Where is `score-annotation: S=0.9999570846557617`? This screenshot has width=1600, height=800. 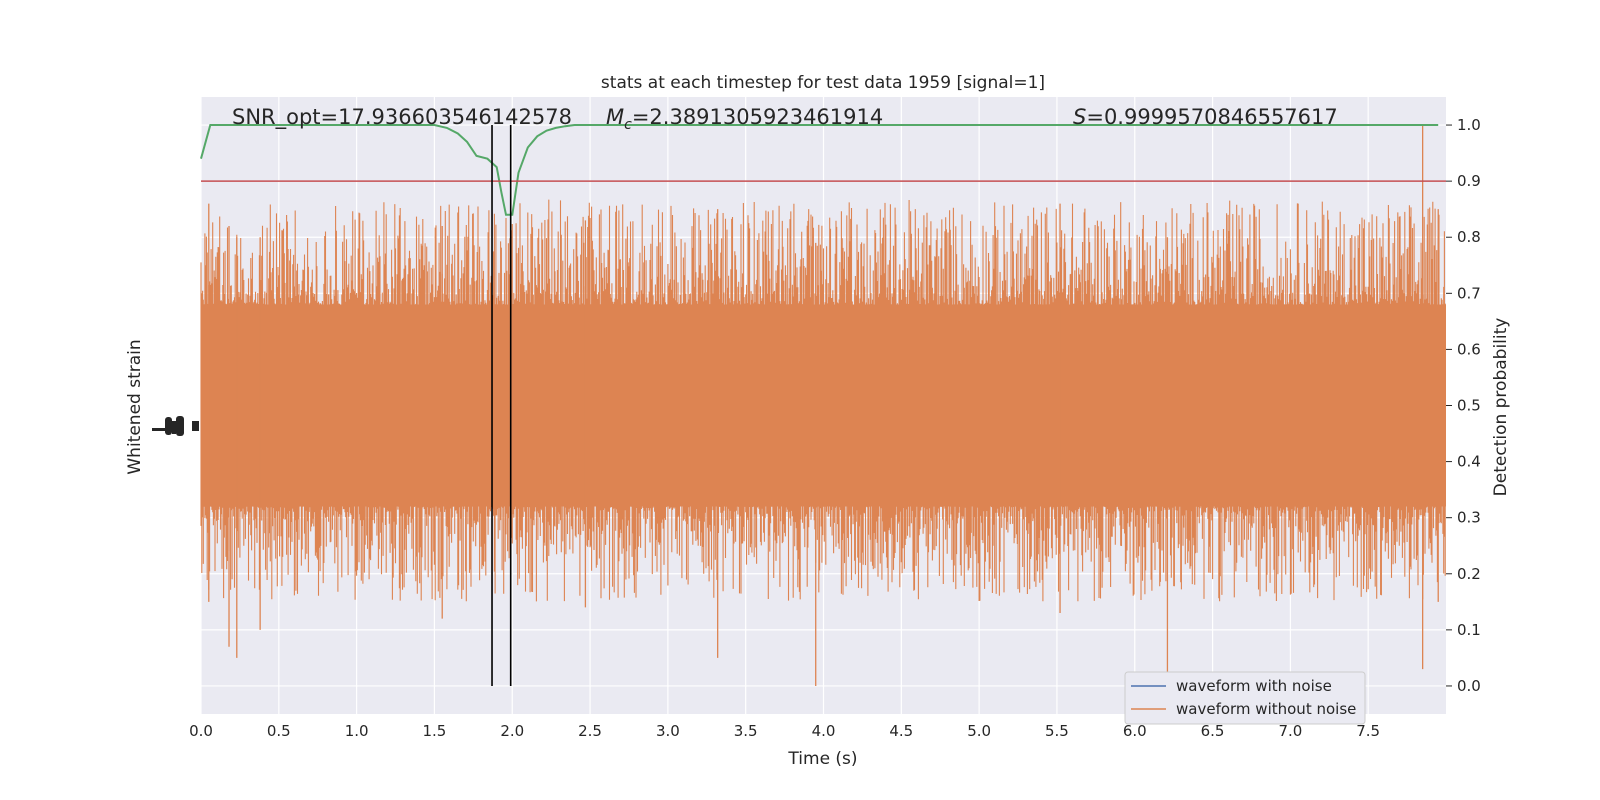 score-annotation: S=0.9999570846557617 is located at coordinates (1205, 117).